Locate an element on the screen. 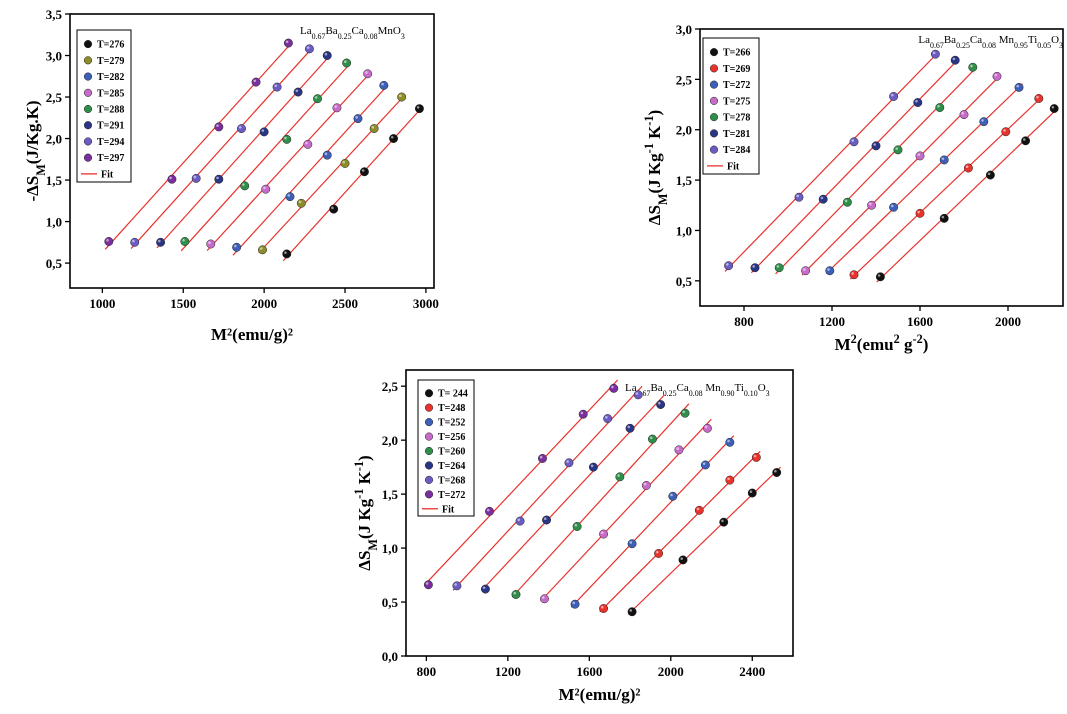 Image resolution: width=1067 pixels, height=714 pixels. legend-label: T=275 is located at coordinates (736, 101).